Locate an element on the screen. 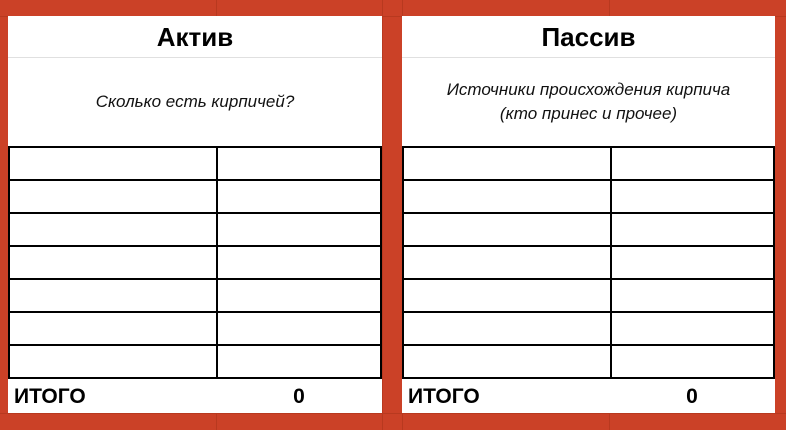  panel-subtitle: Сколько есть кирпичей? is located at coordinates (195, 101).